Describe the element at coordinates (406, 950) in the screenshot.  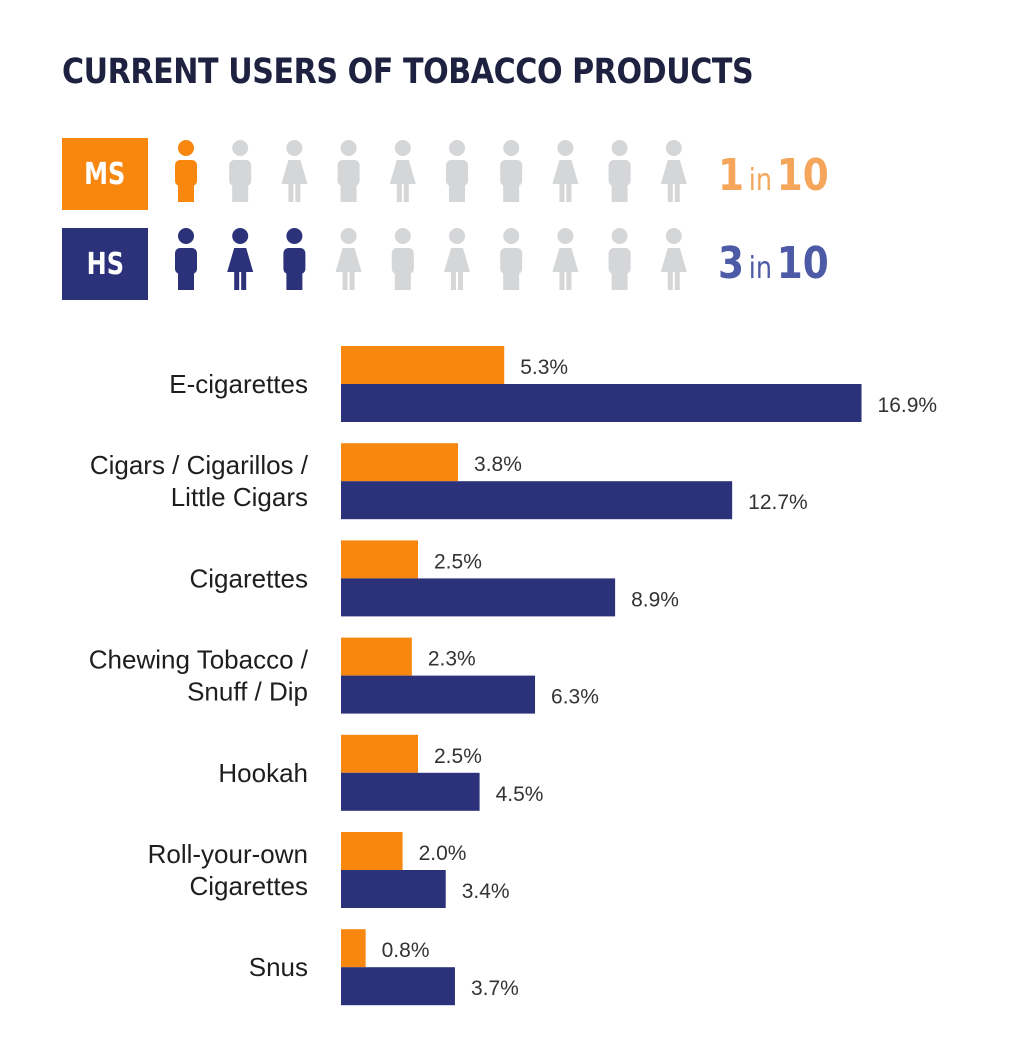
I see `ms-value-label: 0.8%` at that location.